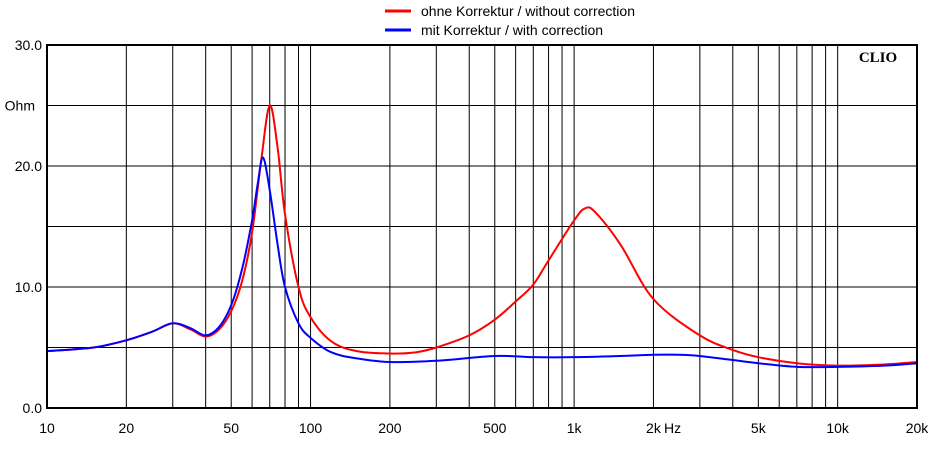 The width and height of the screenshot is (930, 450). I want to click on legend-label: mit Korrektur / with correction, so click(512, 30).